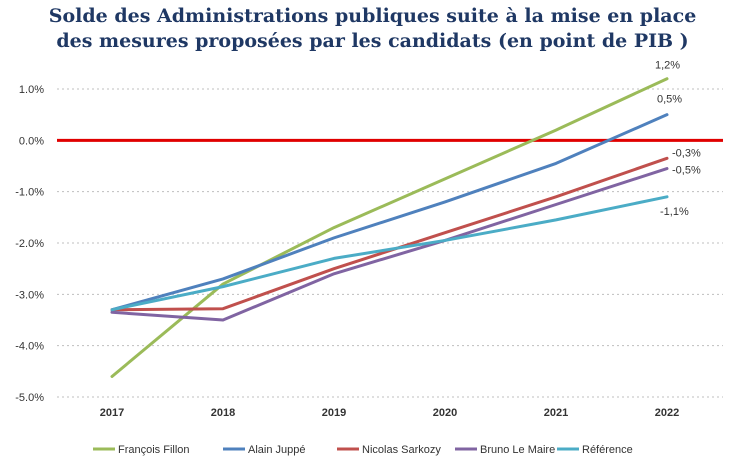 Image resolution: width=745 pixels, height=465 pixels. Describe the element at coordinates (607, 450) in the screenshot. I see `legend-label: Référence` at that location.